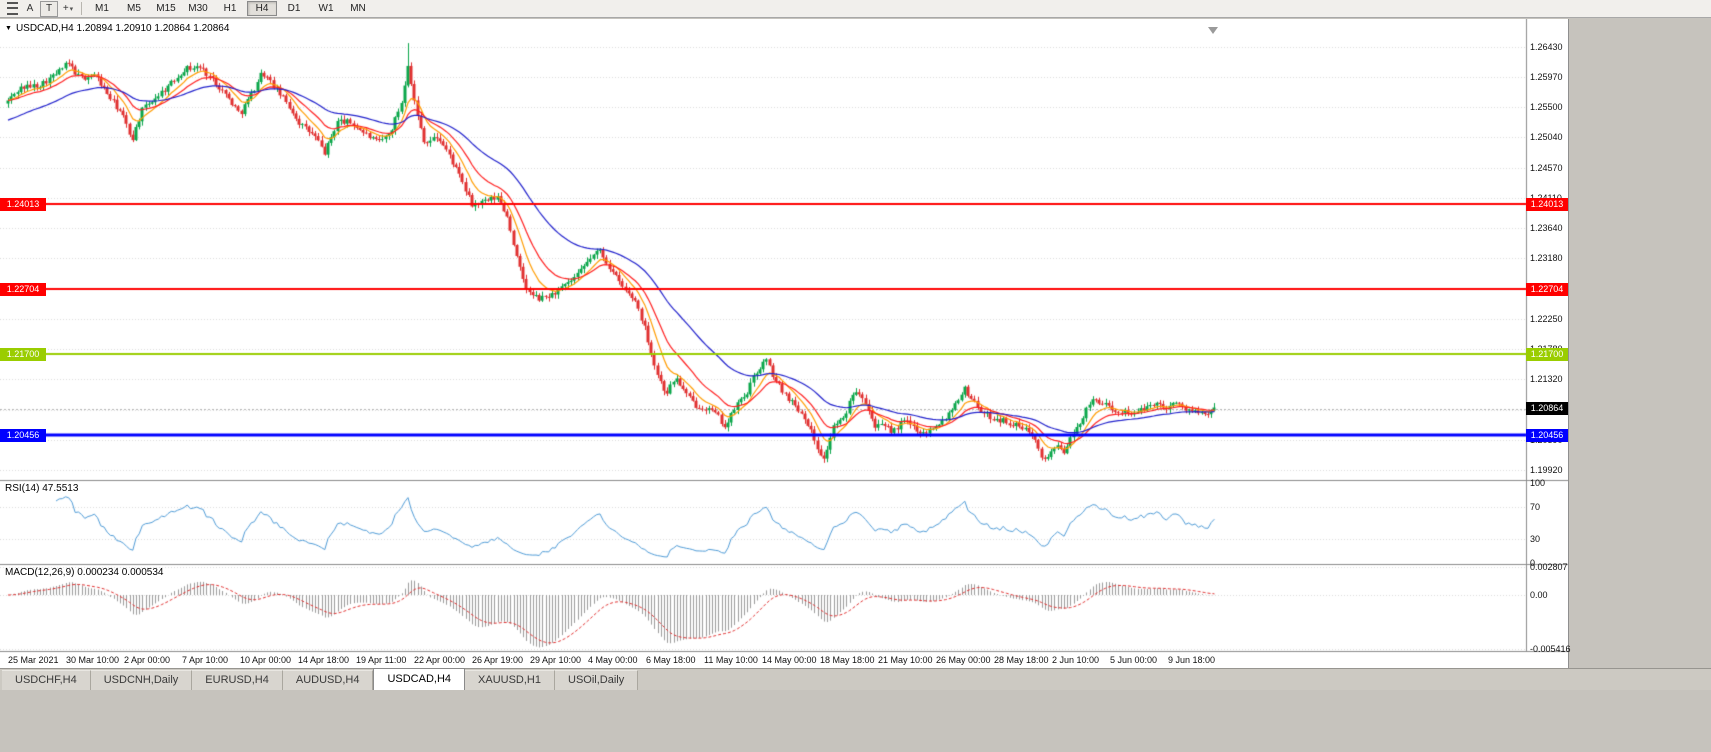 The height and width of the screenshot is (752, 1711). Describe the element at coordinates (731, 660) in the screenshot. I see `time-axis-label: 11 May 10:00` at that location.